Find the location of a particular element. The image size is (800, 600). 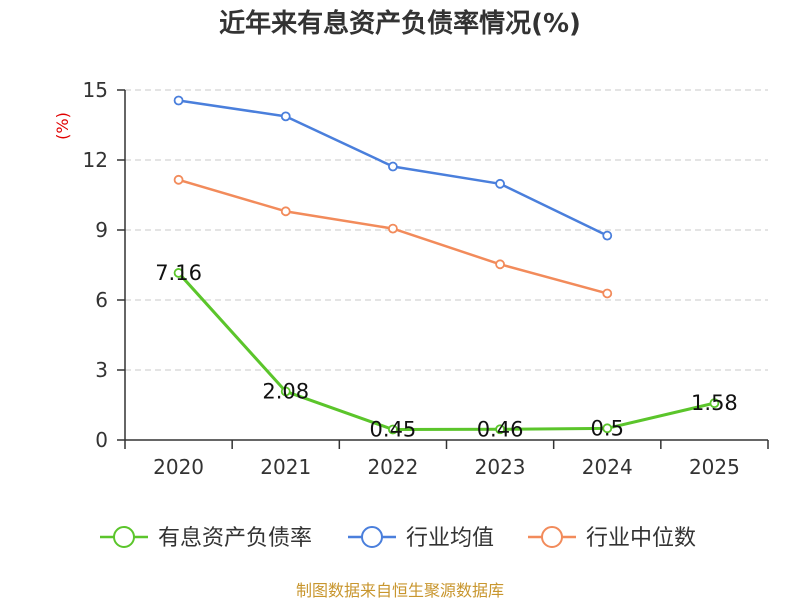

data-label-2020: 7.16 is located at coordinates (178, 273).